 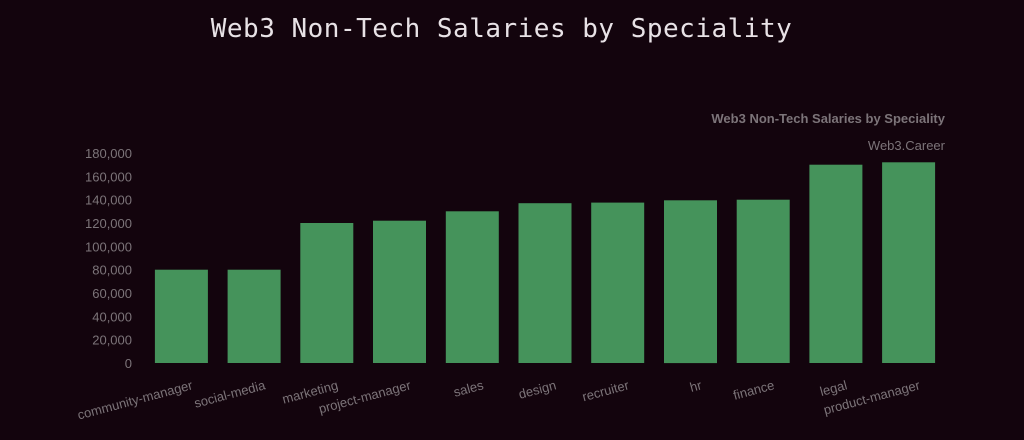 I want to click on x-tick-label: finance, so click(x=754, y=389).